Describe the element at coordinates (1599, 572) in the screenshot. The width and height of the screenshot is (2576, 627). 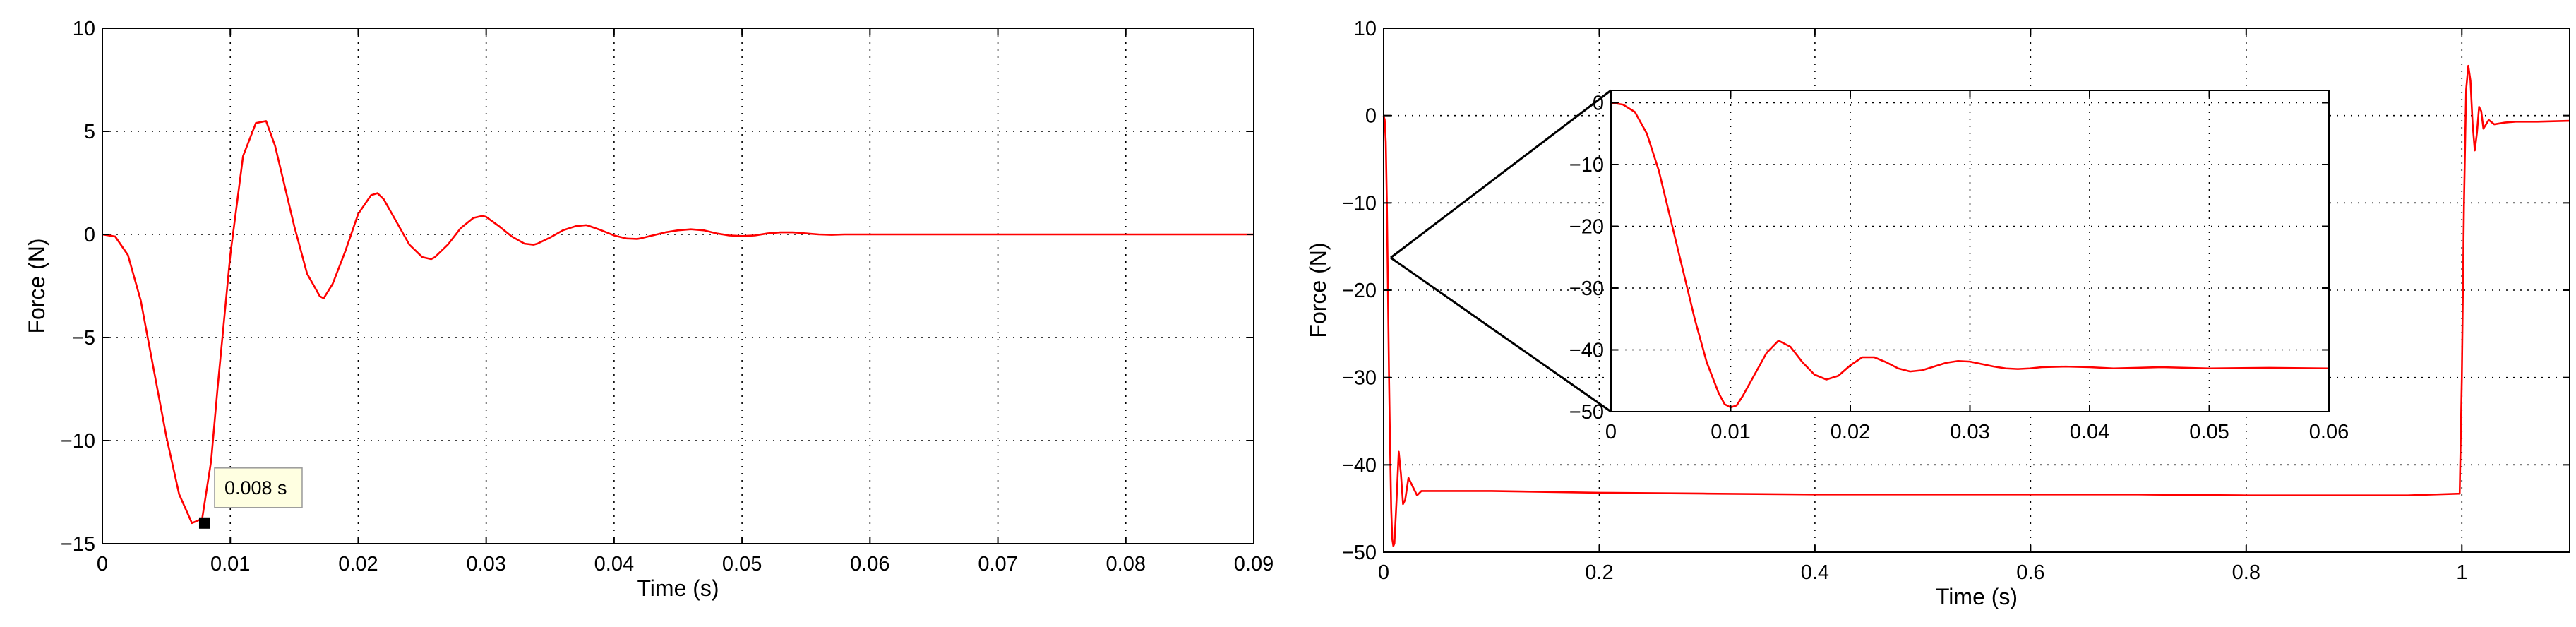
I see `x-tick-label: 0.2` at that location.